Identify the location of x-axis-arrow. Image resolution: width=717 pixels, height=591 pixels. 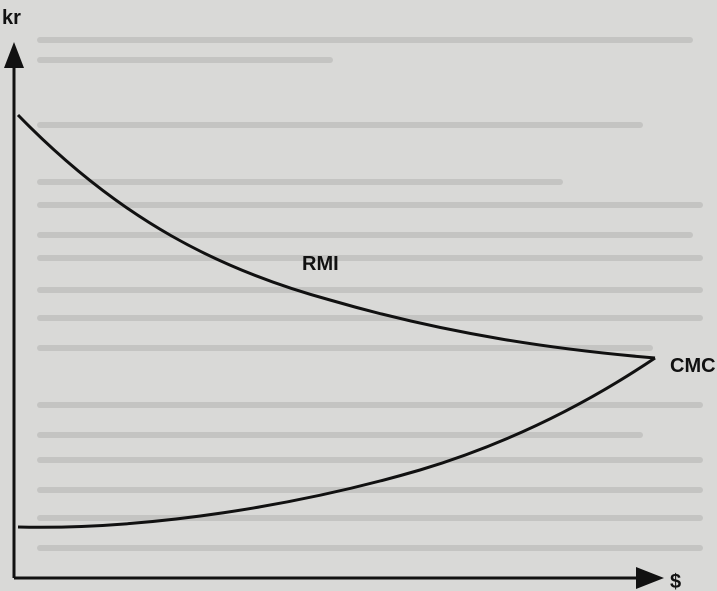
(650, 578).